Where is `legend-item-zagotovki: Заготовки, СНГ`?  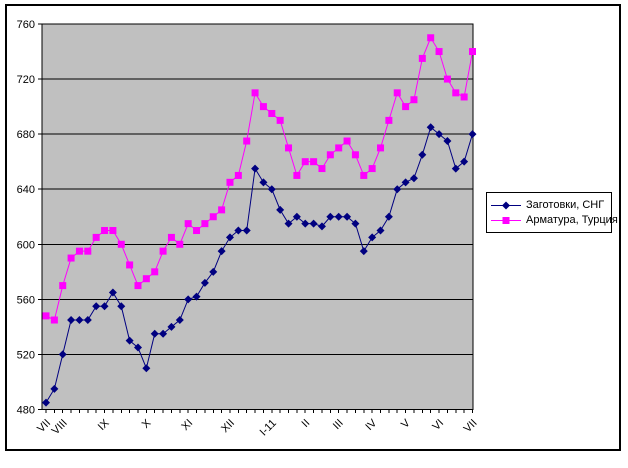 legend-item-zagotovki: Заготовки, СНГ is located at coordinates (549, 205).